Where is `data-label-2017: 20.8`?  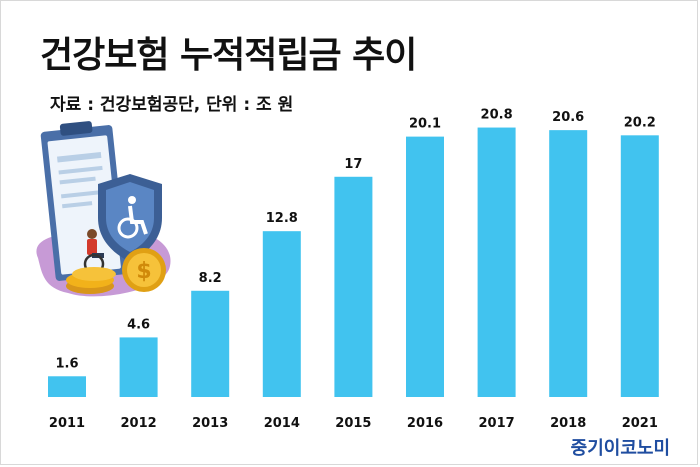
data-label-2017: 20.8 is located at coordinates (497, 115).